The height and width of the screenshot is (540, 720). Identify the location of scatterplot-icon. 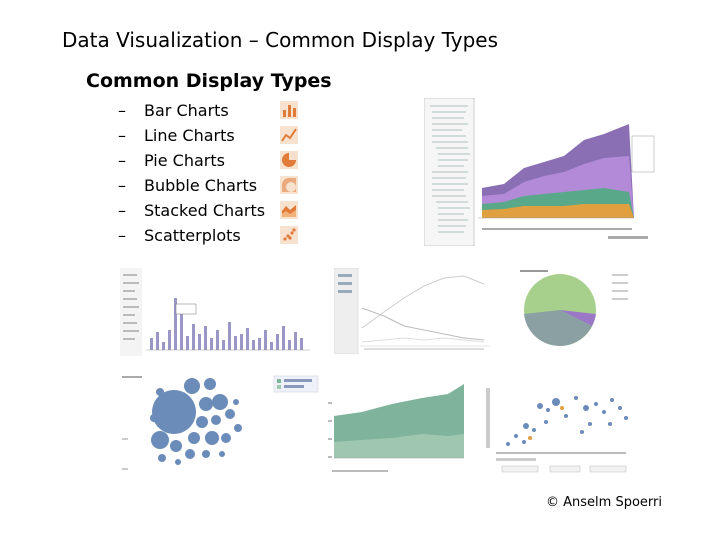
(289, 235).